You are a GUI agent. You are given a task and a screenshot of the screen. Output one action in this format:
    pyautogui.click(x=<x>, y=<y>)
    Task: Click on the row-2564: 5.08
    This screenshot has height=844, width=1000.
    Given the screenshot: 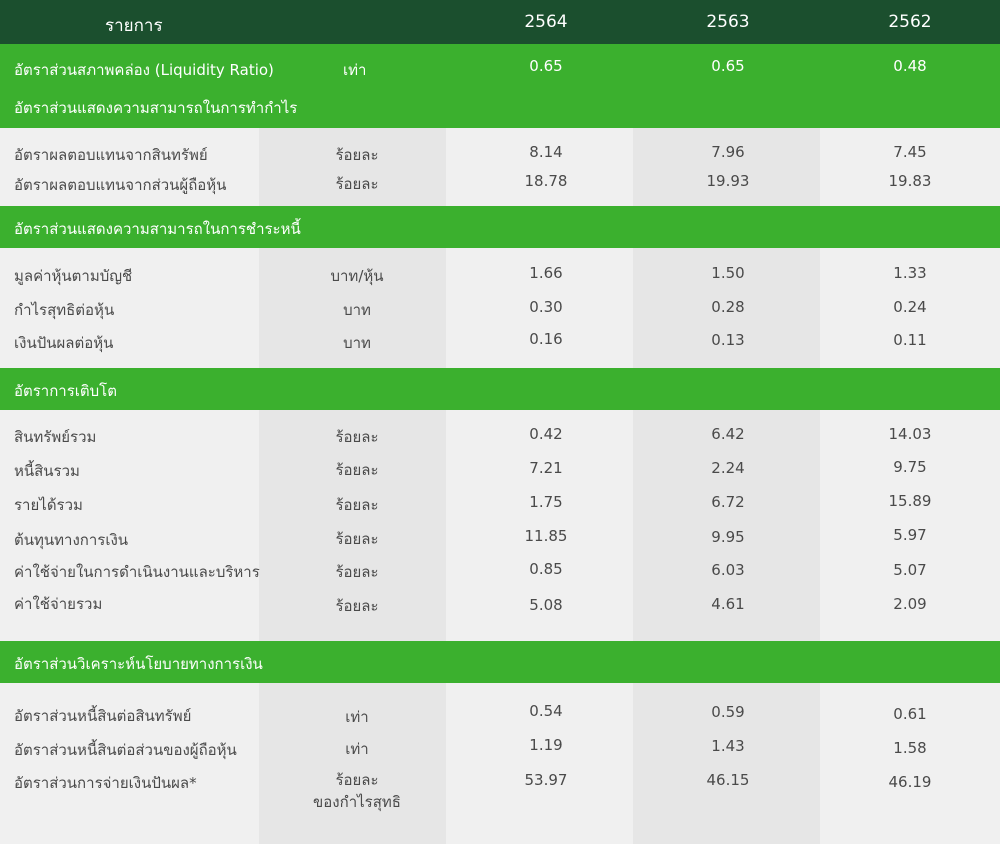 What is the action you would take?
    pyautogui.click(x=546, y=605)
    